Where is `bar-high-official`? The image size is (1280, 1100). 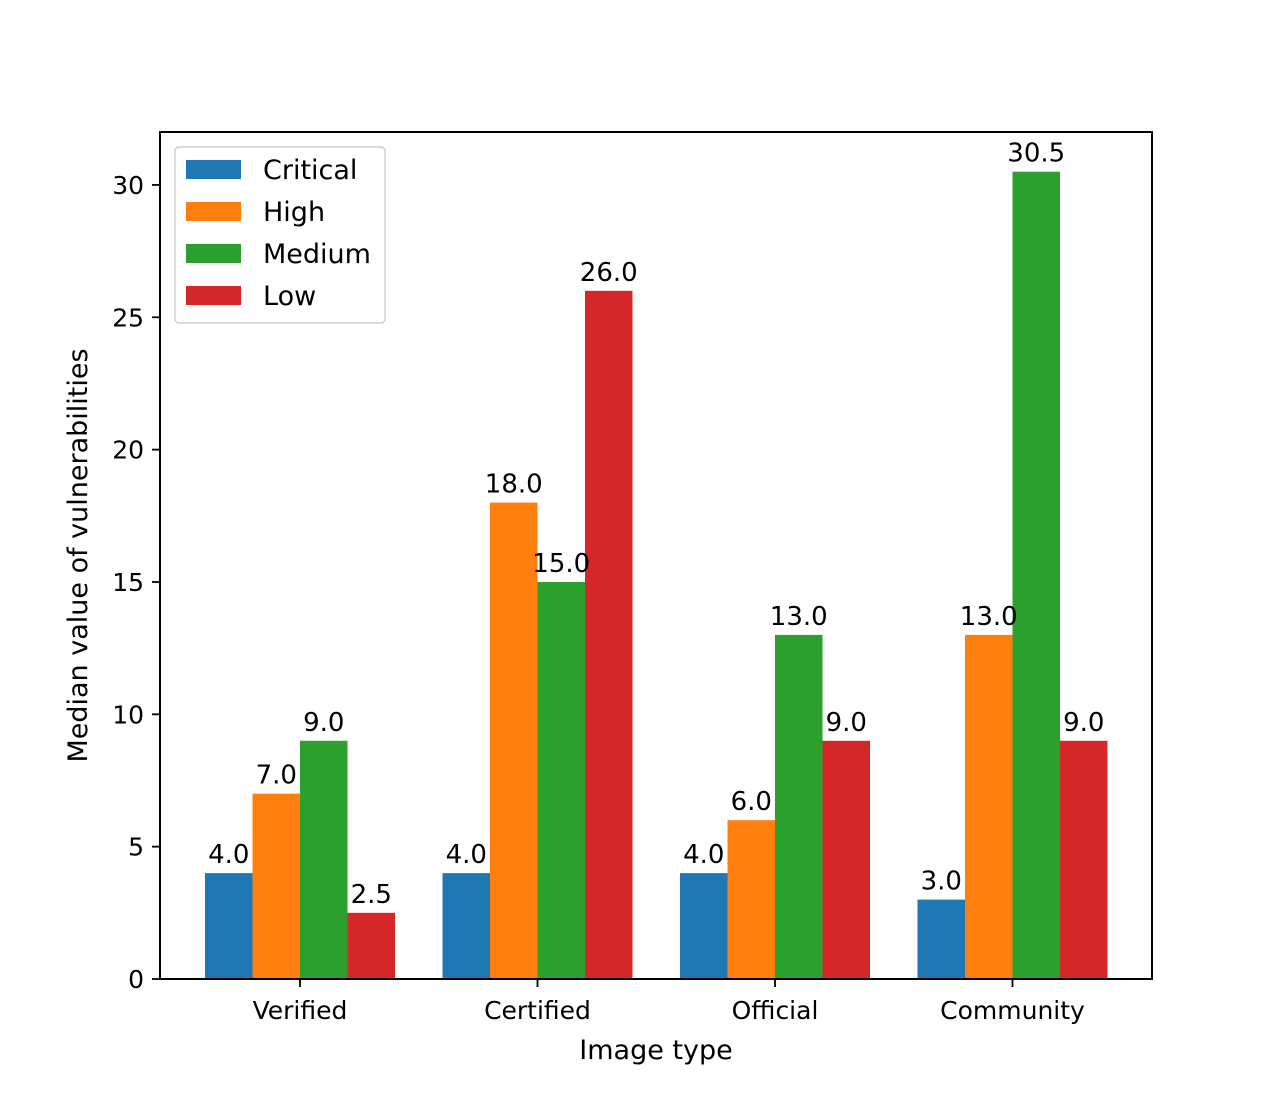 bar-high-official is located at coordinates (751, 899).